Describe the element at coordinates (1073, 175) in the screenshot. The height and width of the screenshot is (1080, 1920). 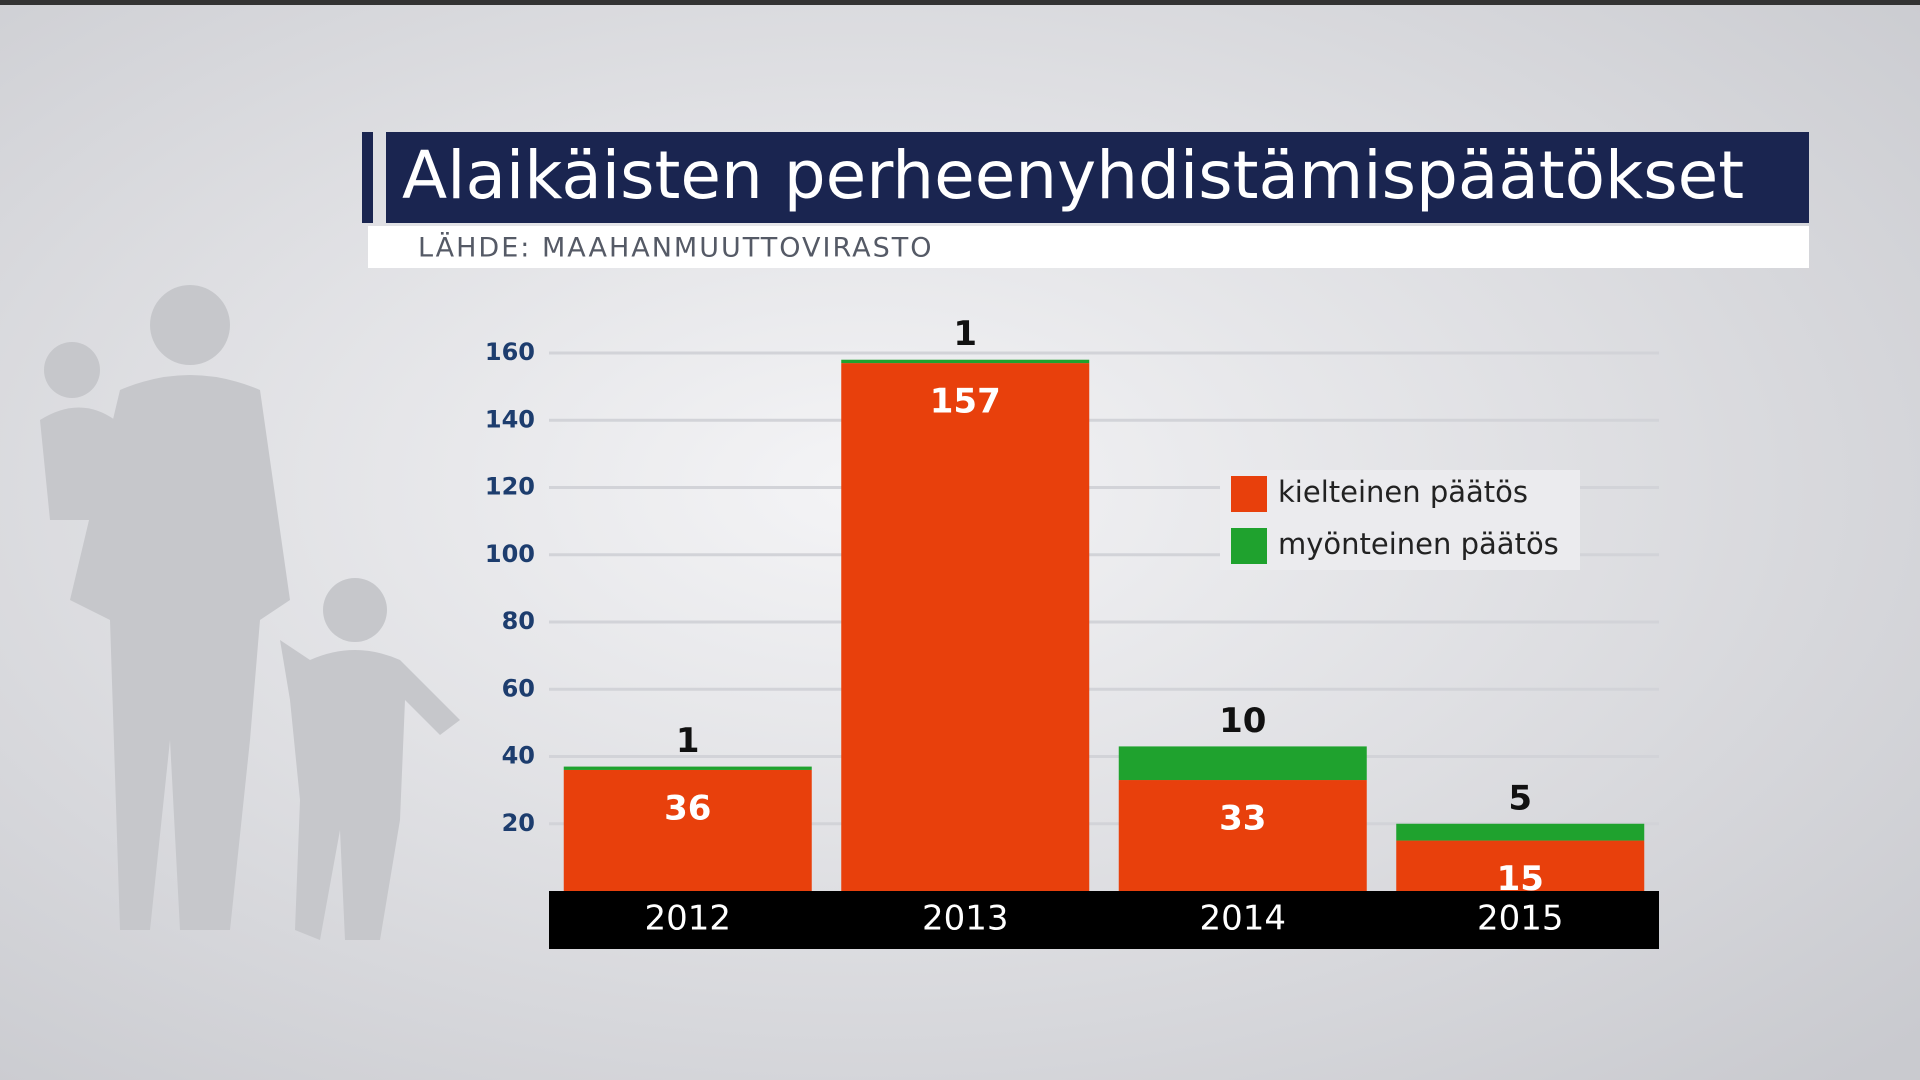
I see `chart-title: Alaikäisten perheenyhdistämispäätökset` at that location.